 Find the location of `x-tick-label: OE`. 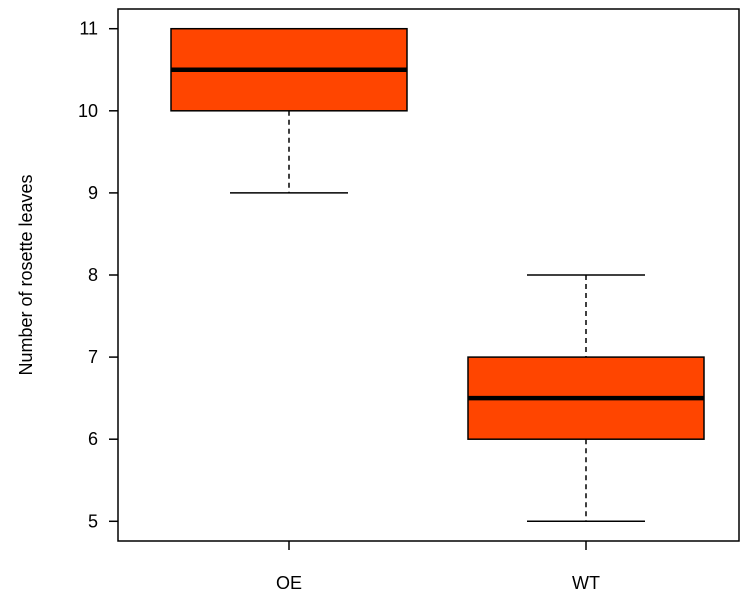

x-tick-label: OE is located at coordinates (289, 583).